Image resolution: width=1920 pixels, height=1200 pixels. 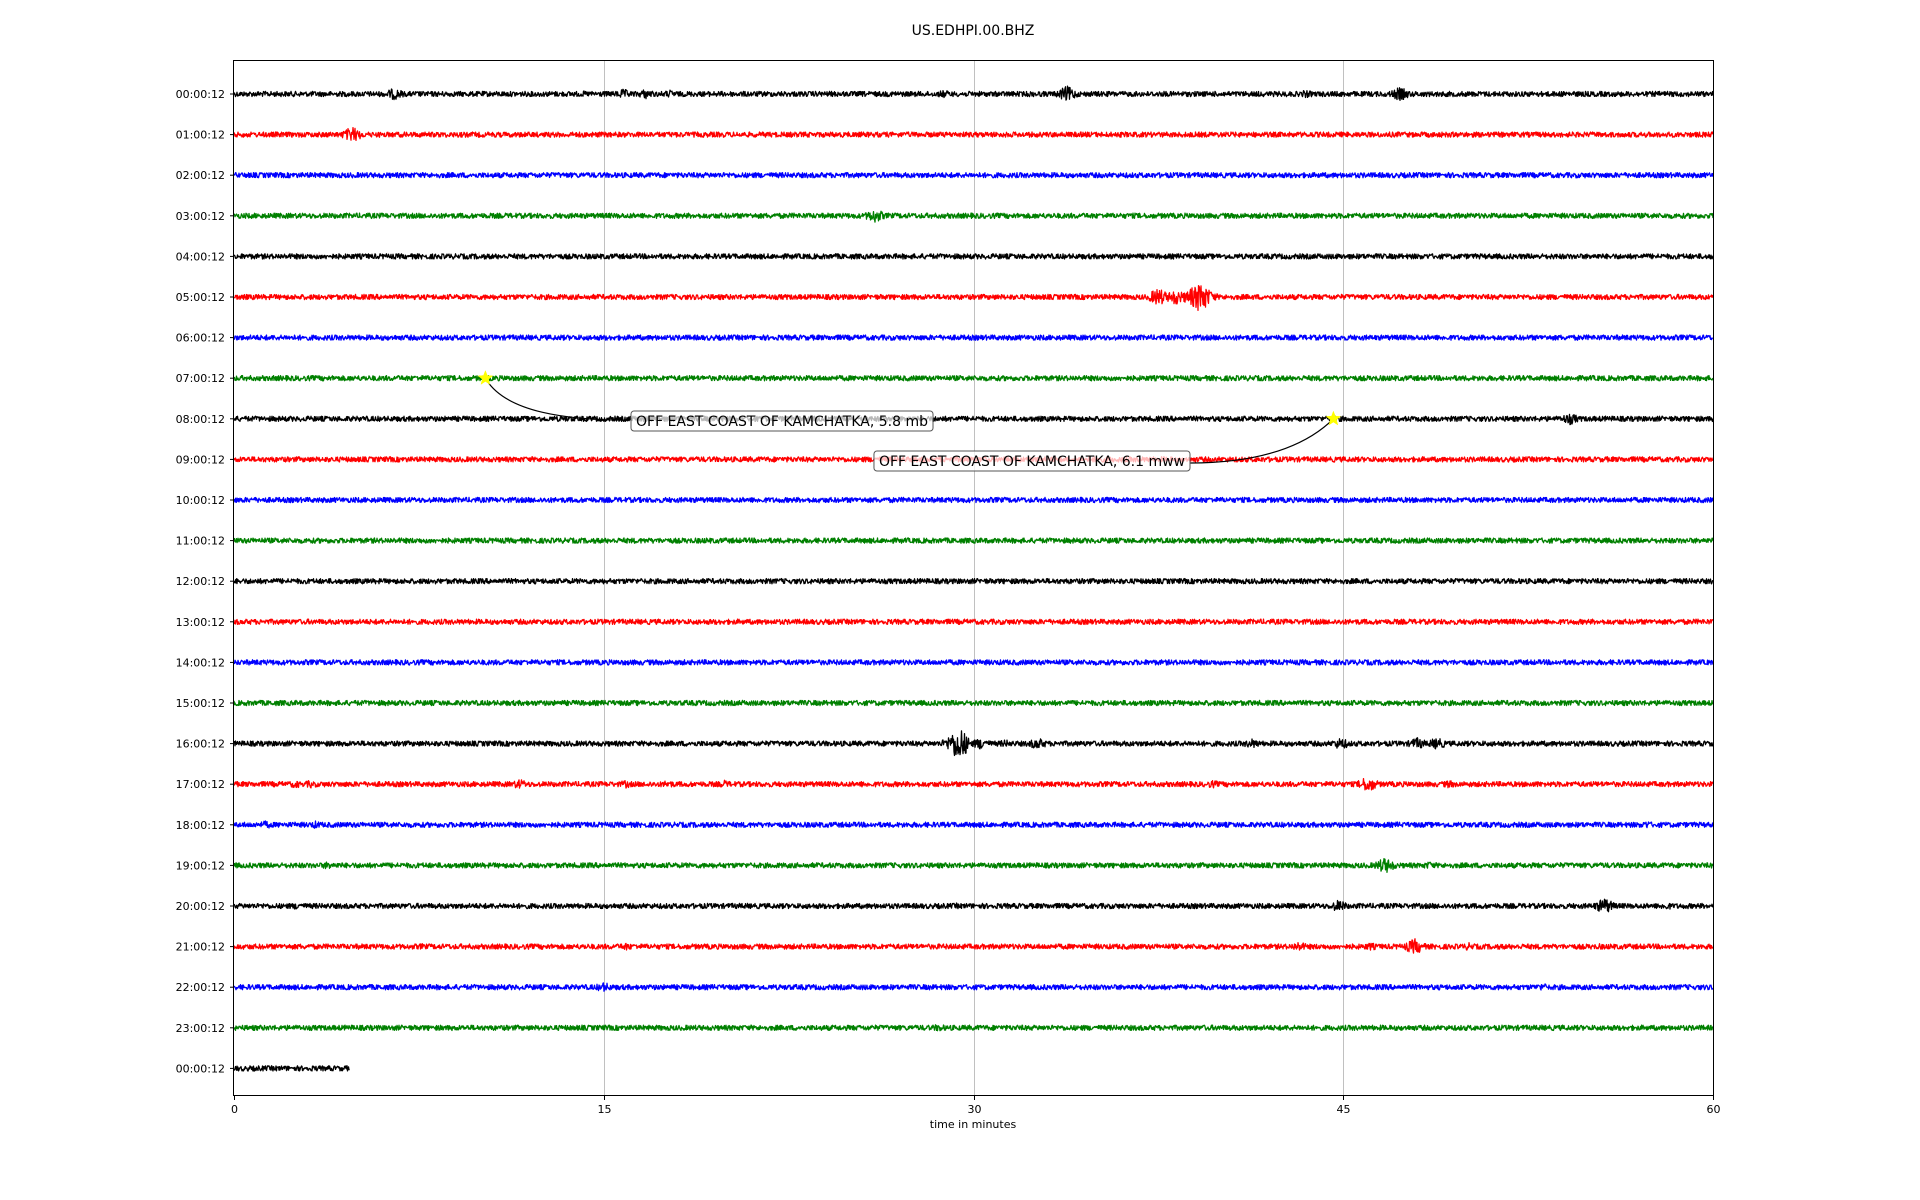 What do you see at coordinates (200, 94) in the screenshot?
I see `y-tick-label-0: 00:00:12` at bounding box center [200, 94].